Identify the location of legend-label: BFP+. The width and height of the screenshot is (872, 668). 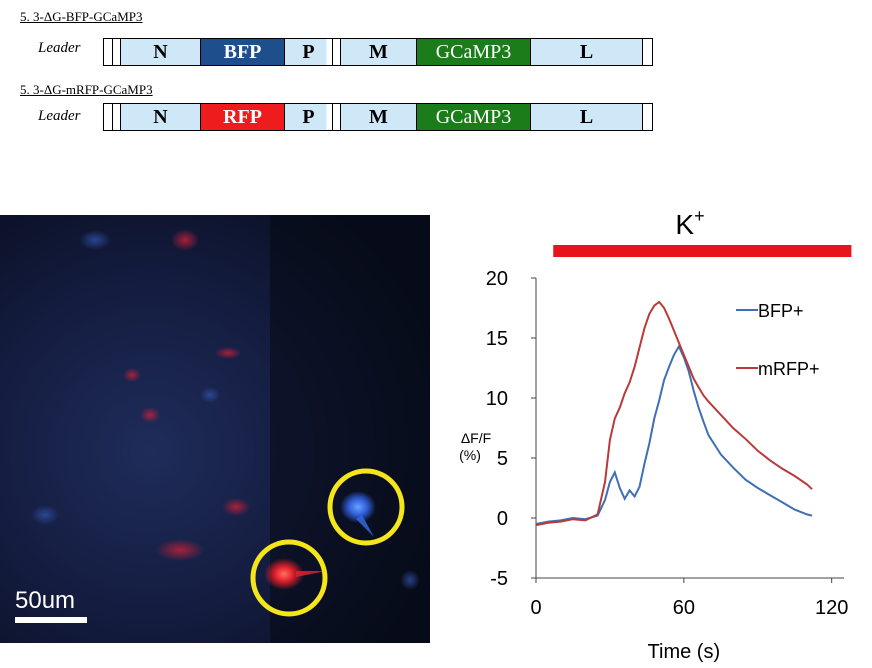
(781, 311).